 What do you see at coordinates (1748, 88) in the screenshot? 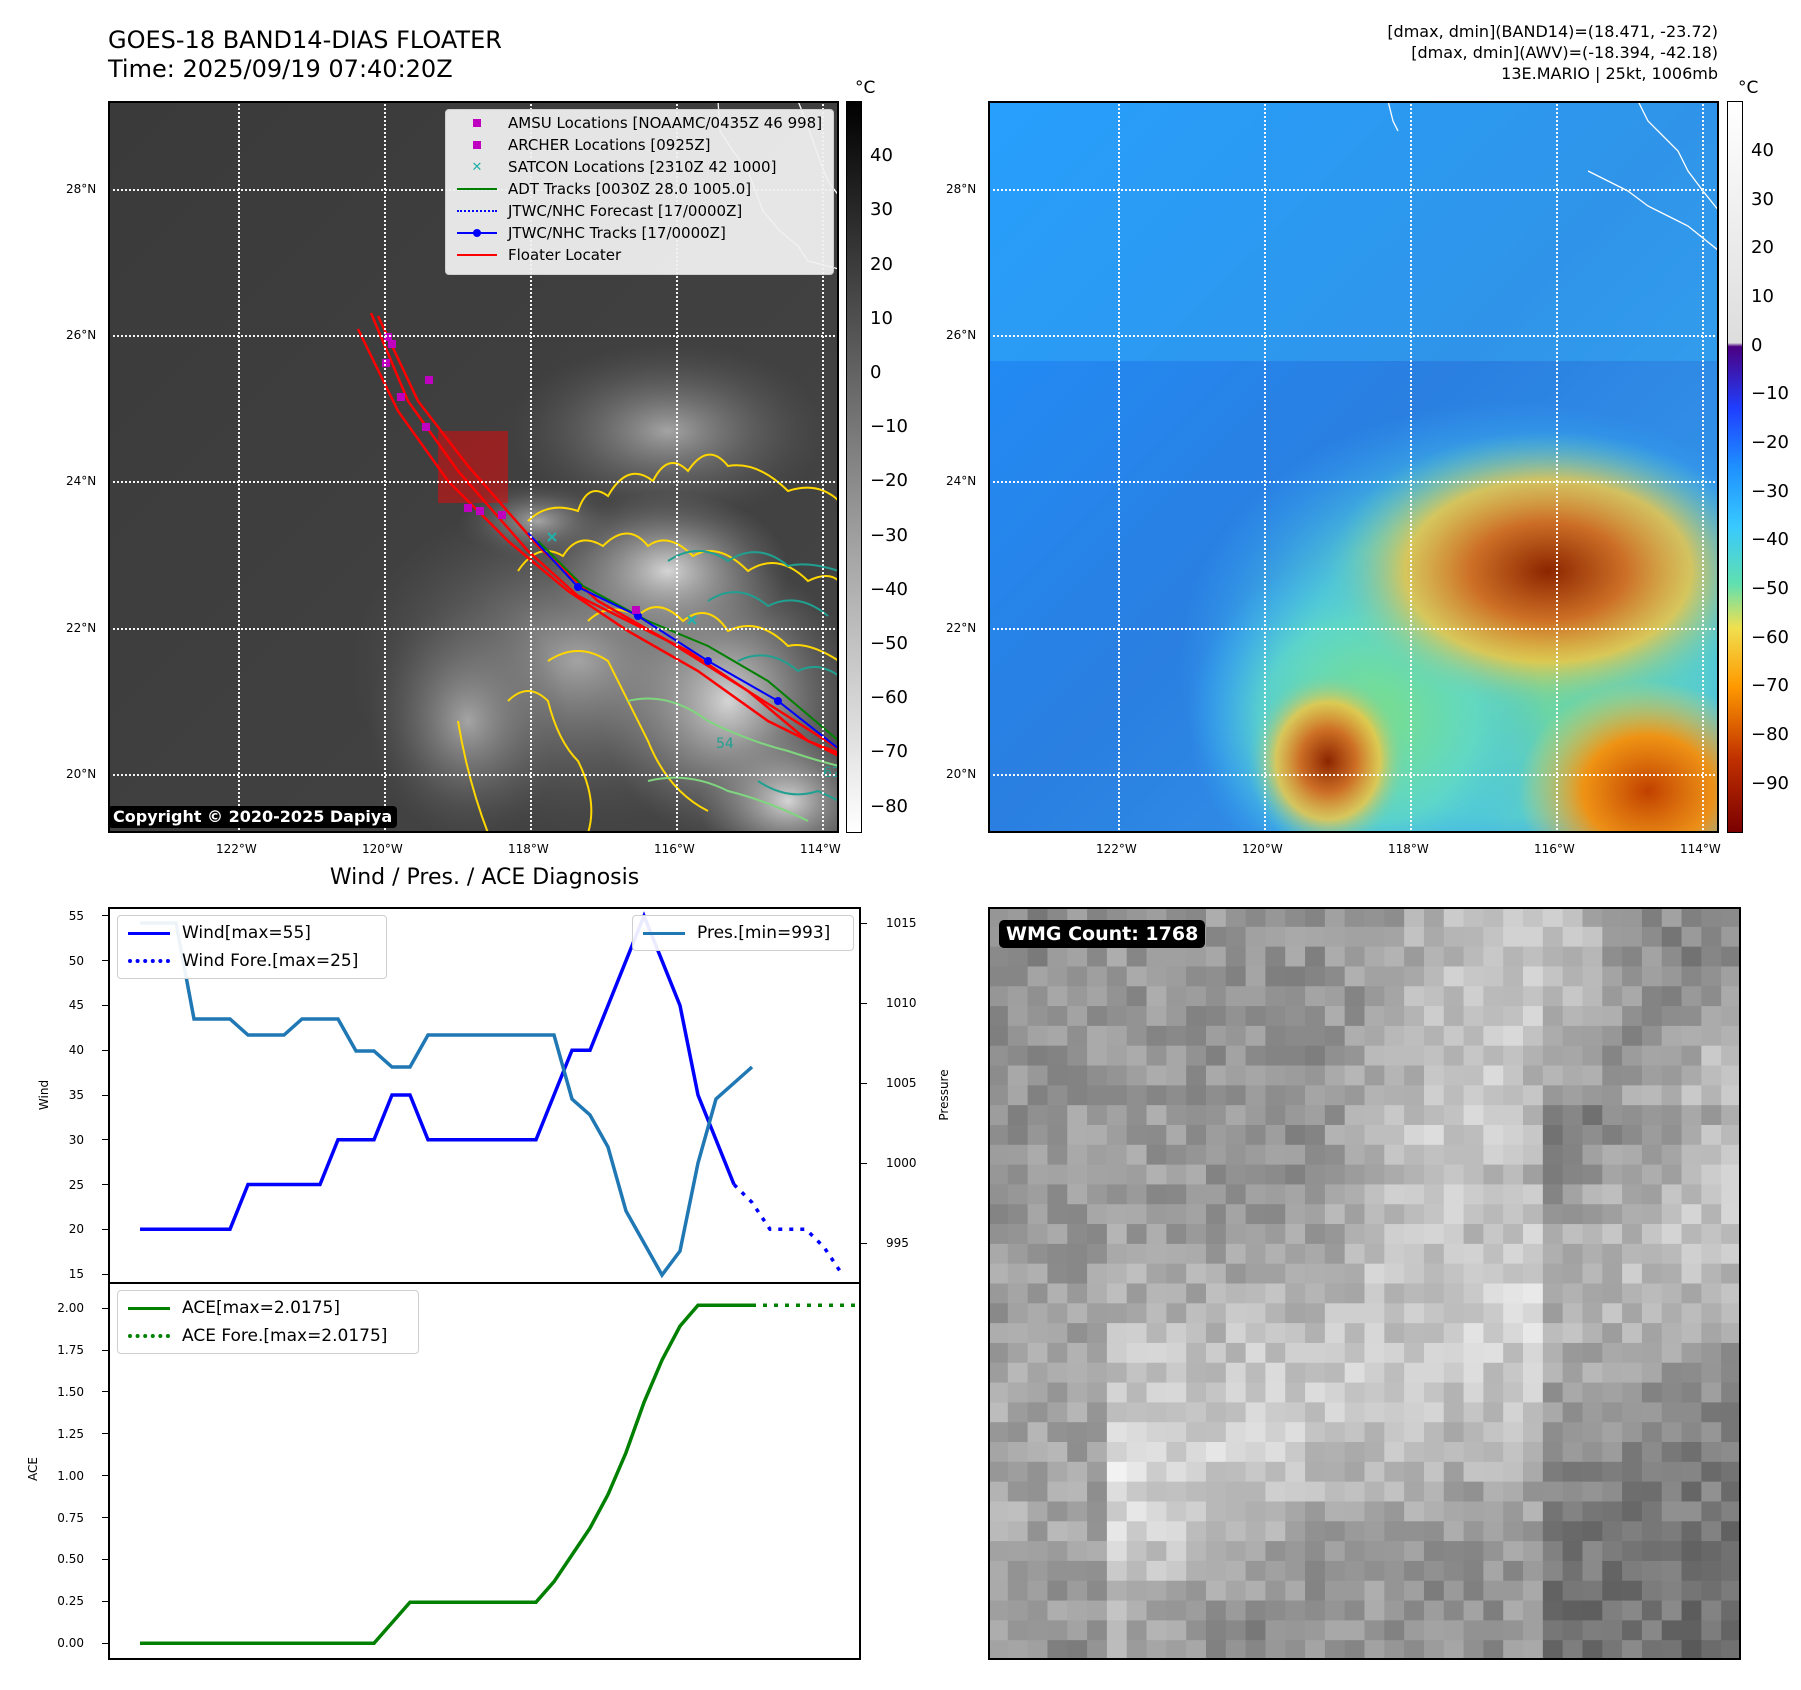
I see `colorbar-awv-unit: °C` at bounding box center [1748, 88].